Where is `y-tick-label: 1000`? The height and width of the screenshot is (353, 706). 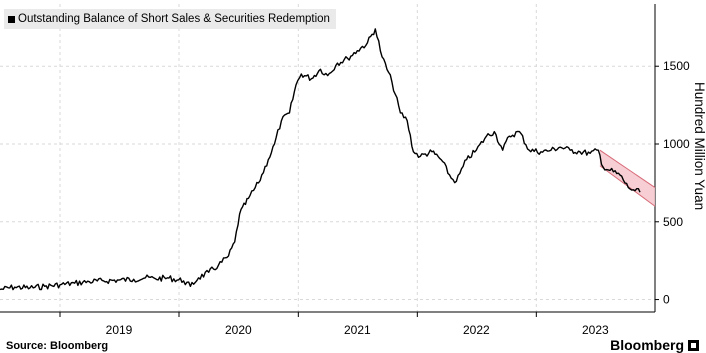 y-tick-label: 1000 is located at coordinates (676, 144).